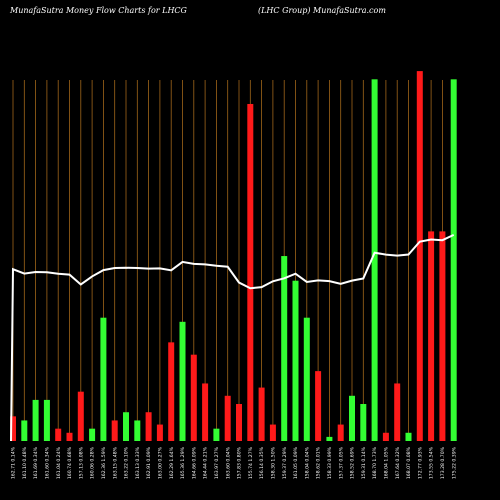  What do you see at coordinates (375, 462) in the screenshot?
I see `x-tick-label: 168.70 1.73%` at bounding box center [375, 462].